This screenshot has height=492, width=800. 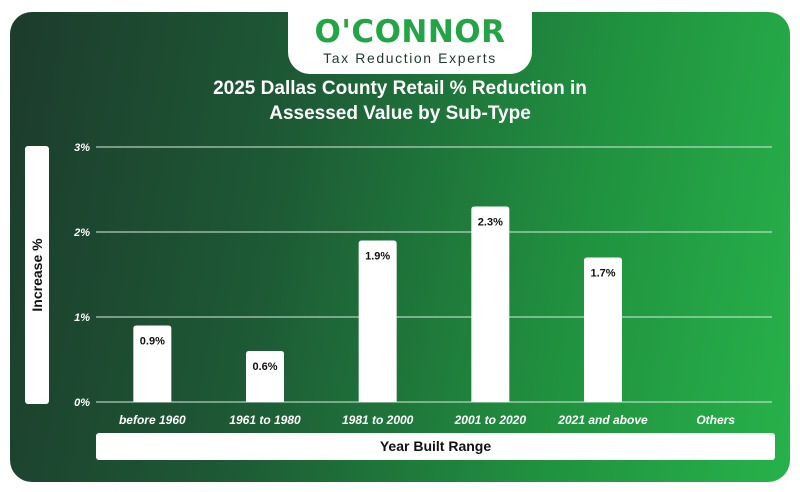 What do you see at coordinates (400, 113) in the screenshot?
I see `chart-title-line-2: Assessed Value by Sub-Type` at bounding box center [400, 113].